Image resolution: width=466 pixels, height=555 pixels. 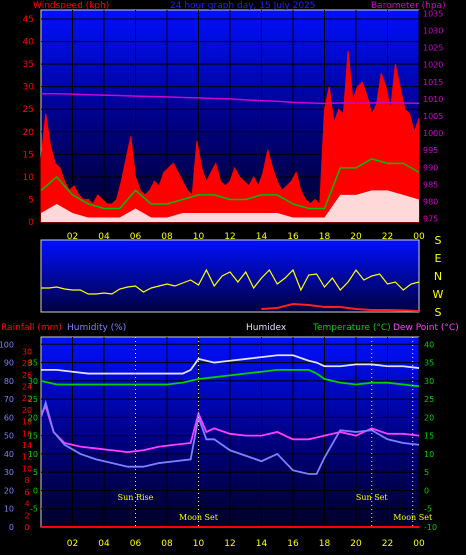 What do you see at coordinates (96, 328) in the screenshot?
I see `humidity-axis-label: Humidity (%)` at bounding box center [96, 328].